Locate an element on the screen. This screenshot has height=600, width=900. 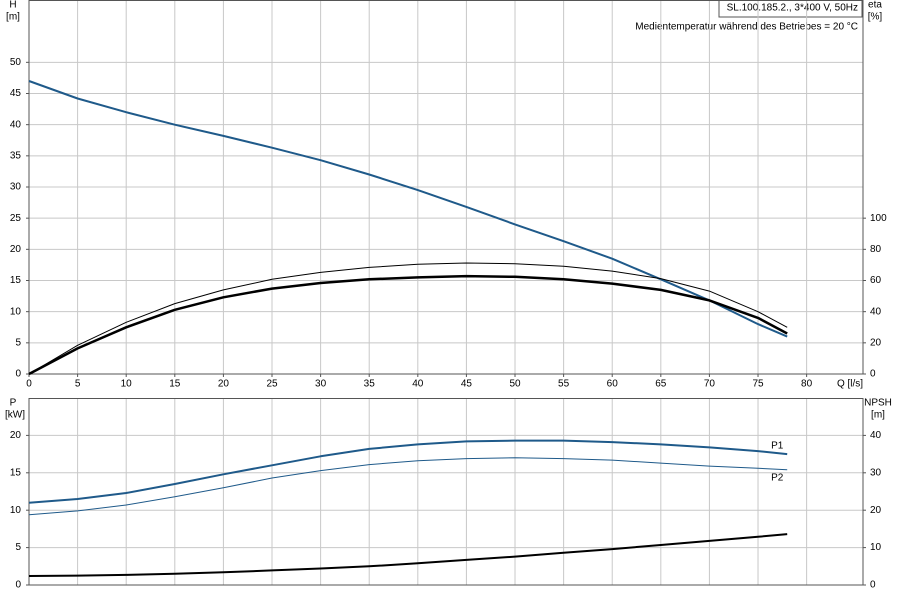
x-tick-label: 45 is located at coordinates (467, 384).